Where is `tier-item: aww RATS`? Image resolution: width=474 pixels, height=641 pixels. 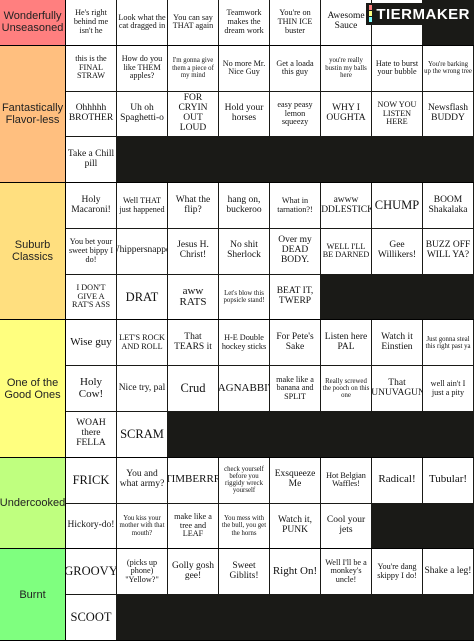
tier-item: aww RATS is located at coordinates (193, 297).